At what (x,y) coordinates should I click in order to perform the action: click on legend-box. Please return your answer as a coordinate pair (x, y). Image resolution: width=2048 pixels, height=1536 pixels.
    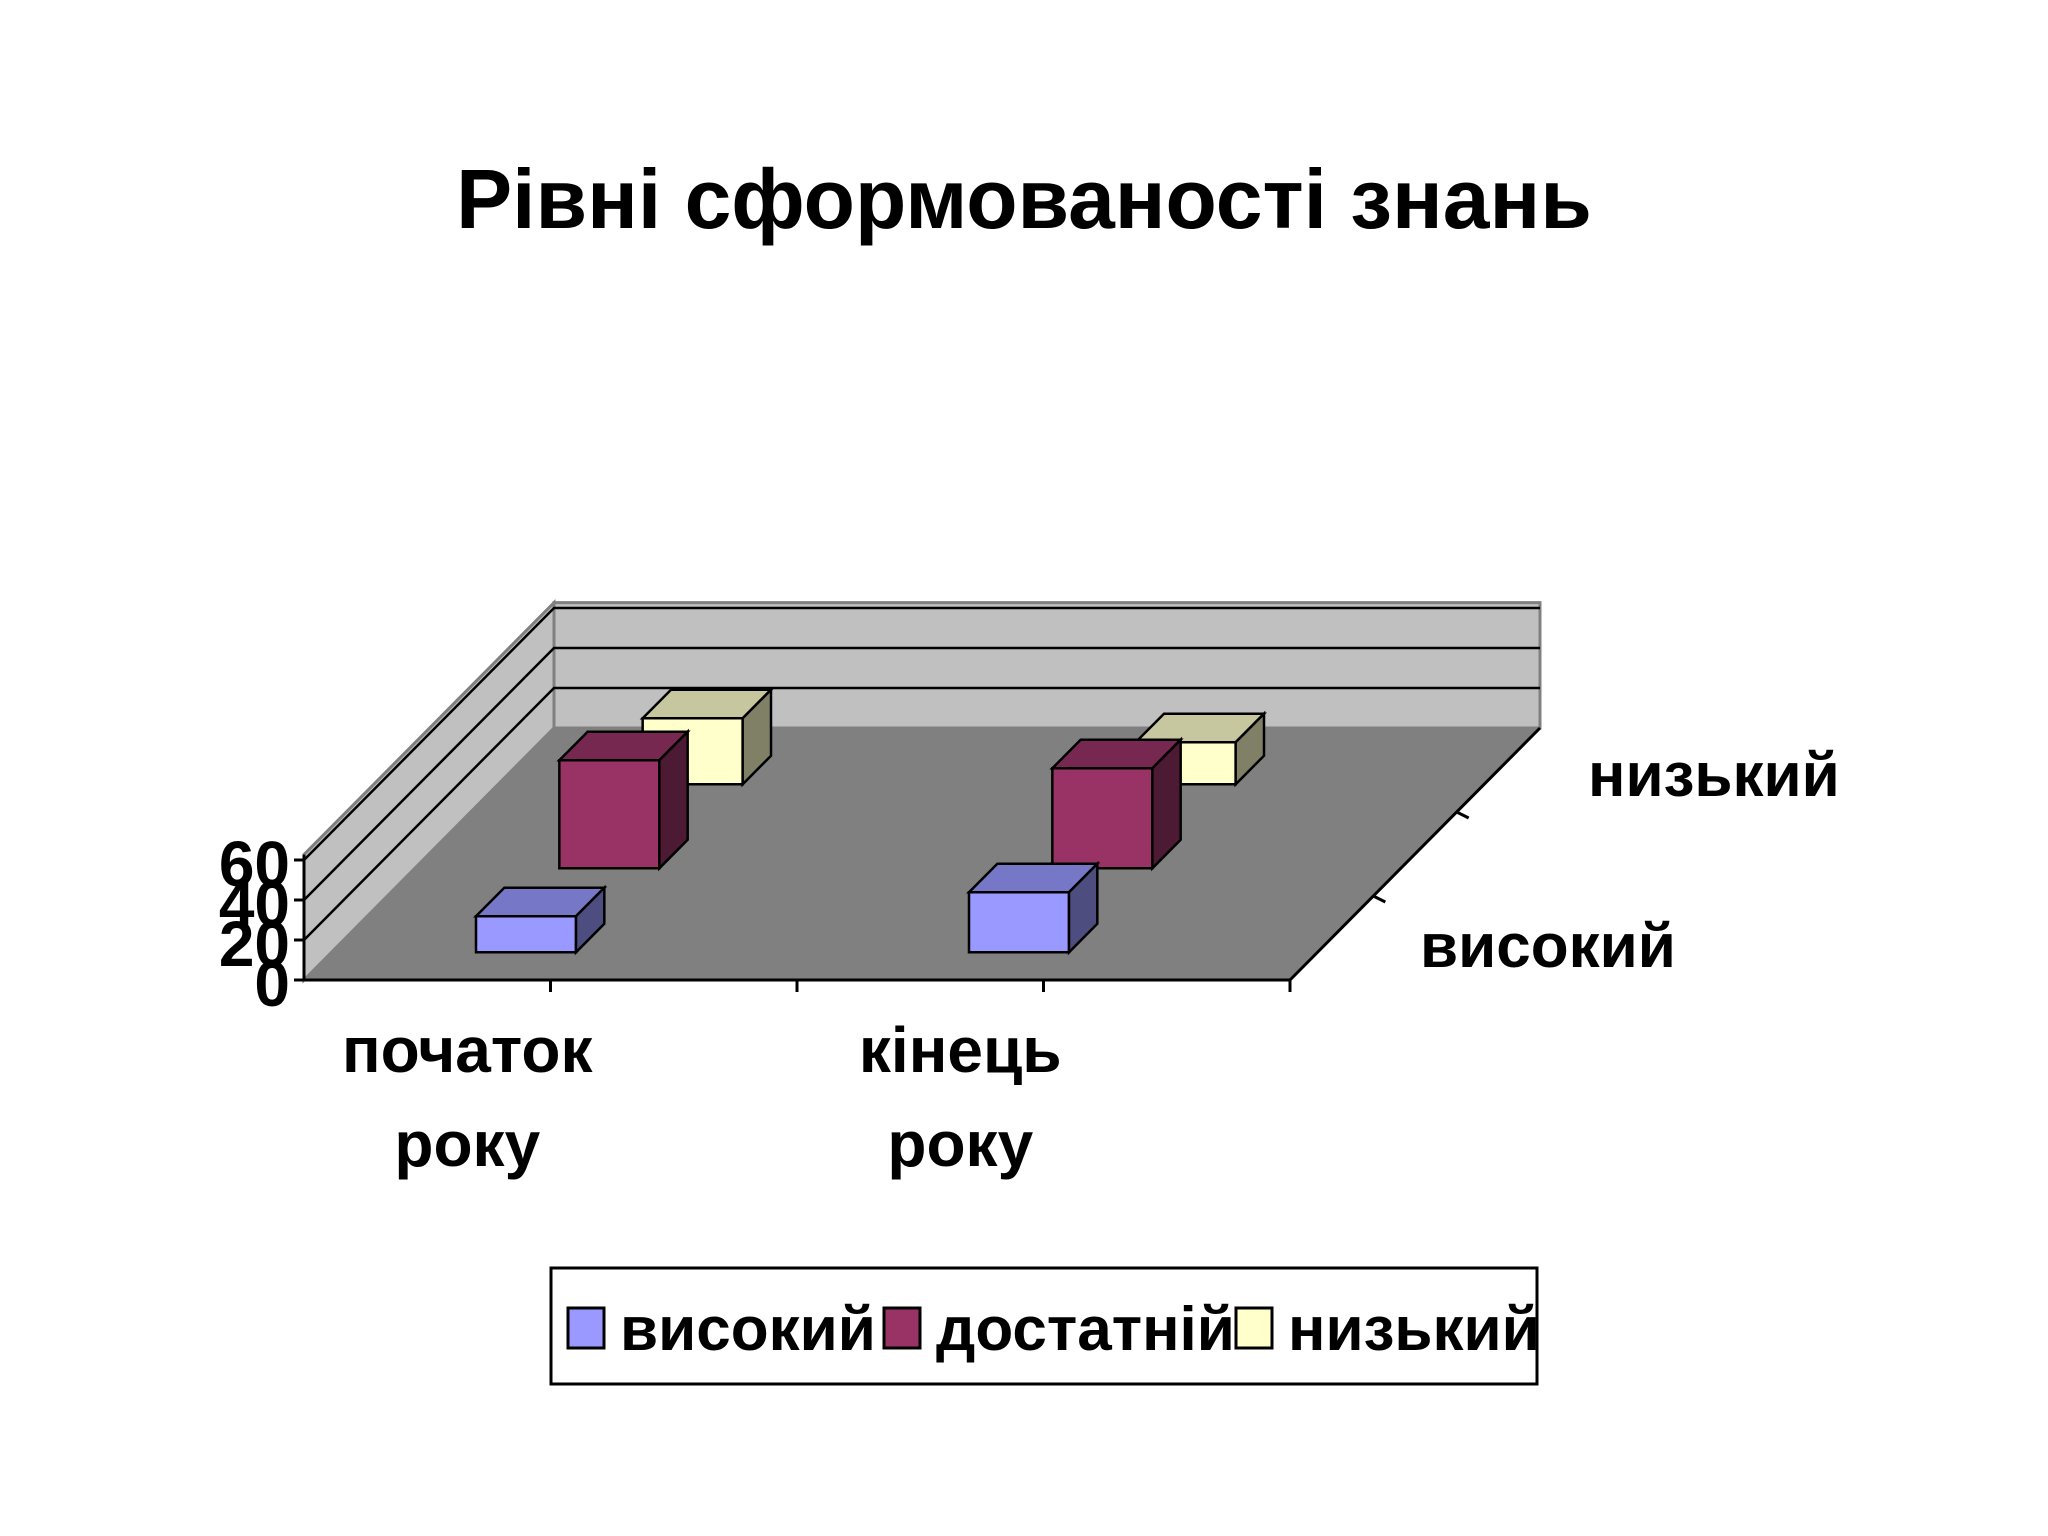
    Looking at the image, I should click on (1044, 1326).